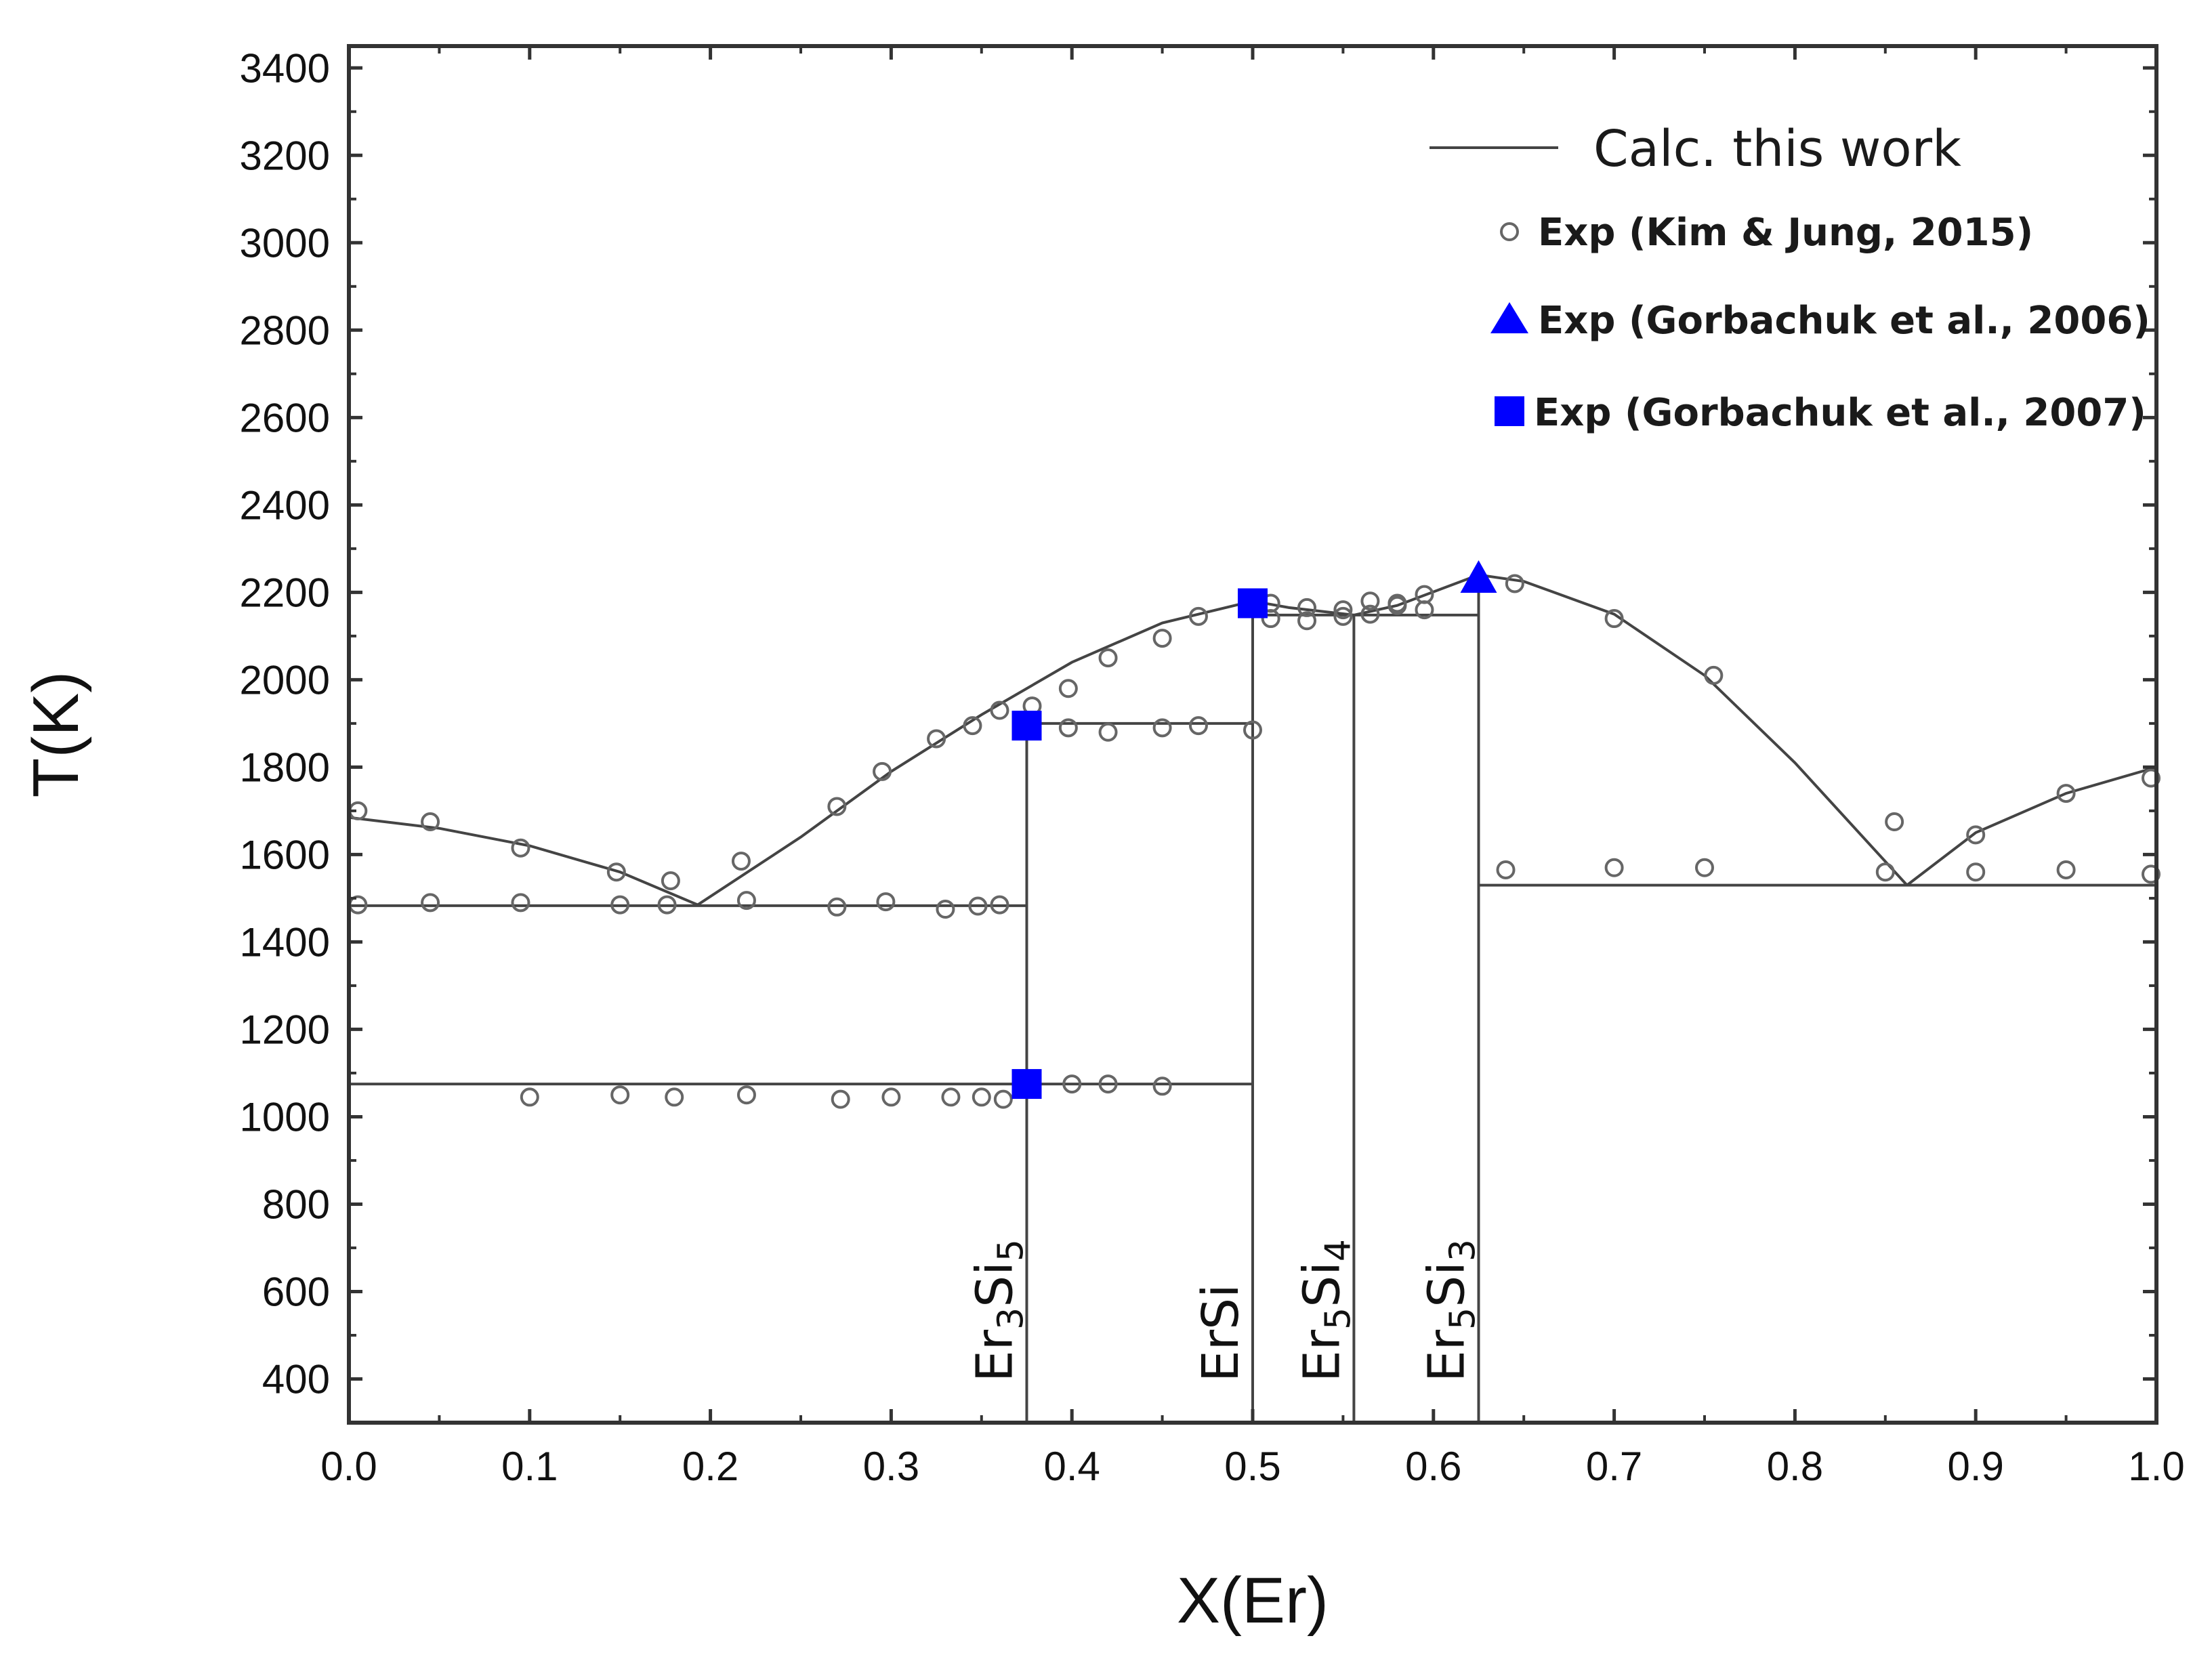 The width and height of the screenshot is (2212, 1653). What do you see at coordinates (2031, 826) in the screenshot?
I see `calc-line-liquidus-er-rich` at bounding box center [2031, 826].